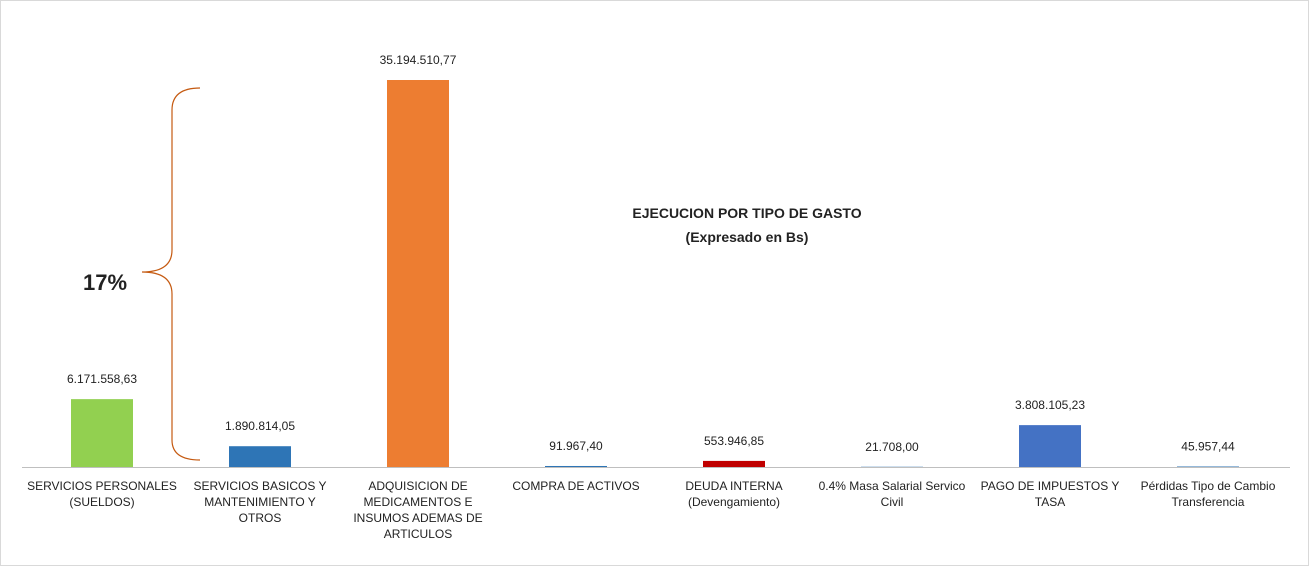 The height and width of the screenshot is (567, 1310). I want to click on x-tick-label: DEUDA INTERNA (Devengamiento), so click(734, 494).